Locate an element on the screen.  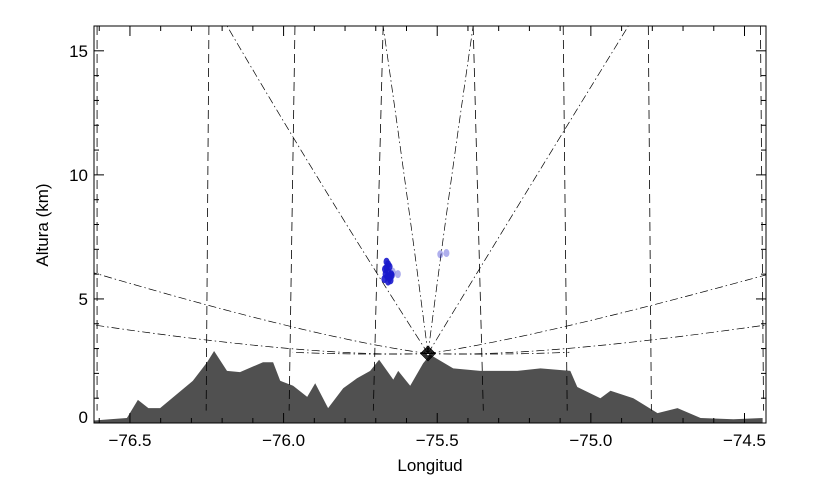
x-tick-label: −75.0 is located at coordinates (590, 440).